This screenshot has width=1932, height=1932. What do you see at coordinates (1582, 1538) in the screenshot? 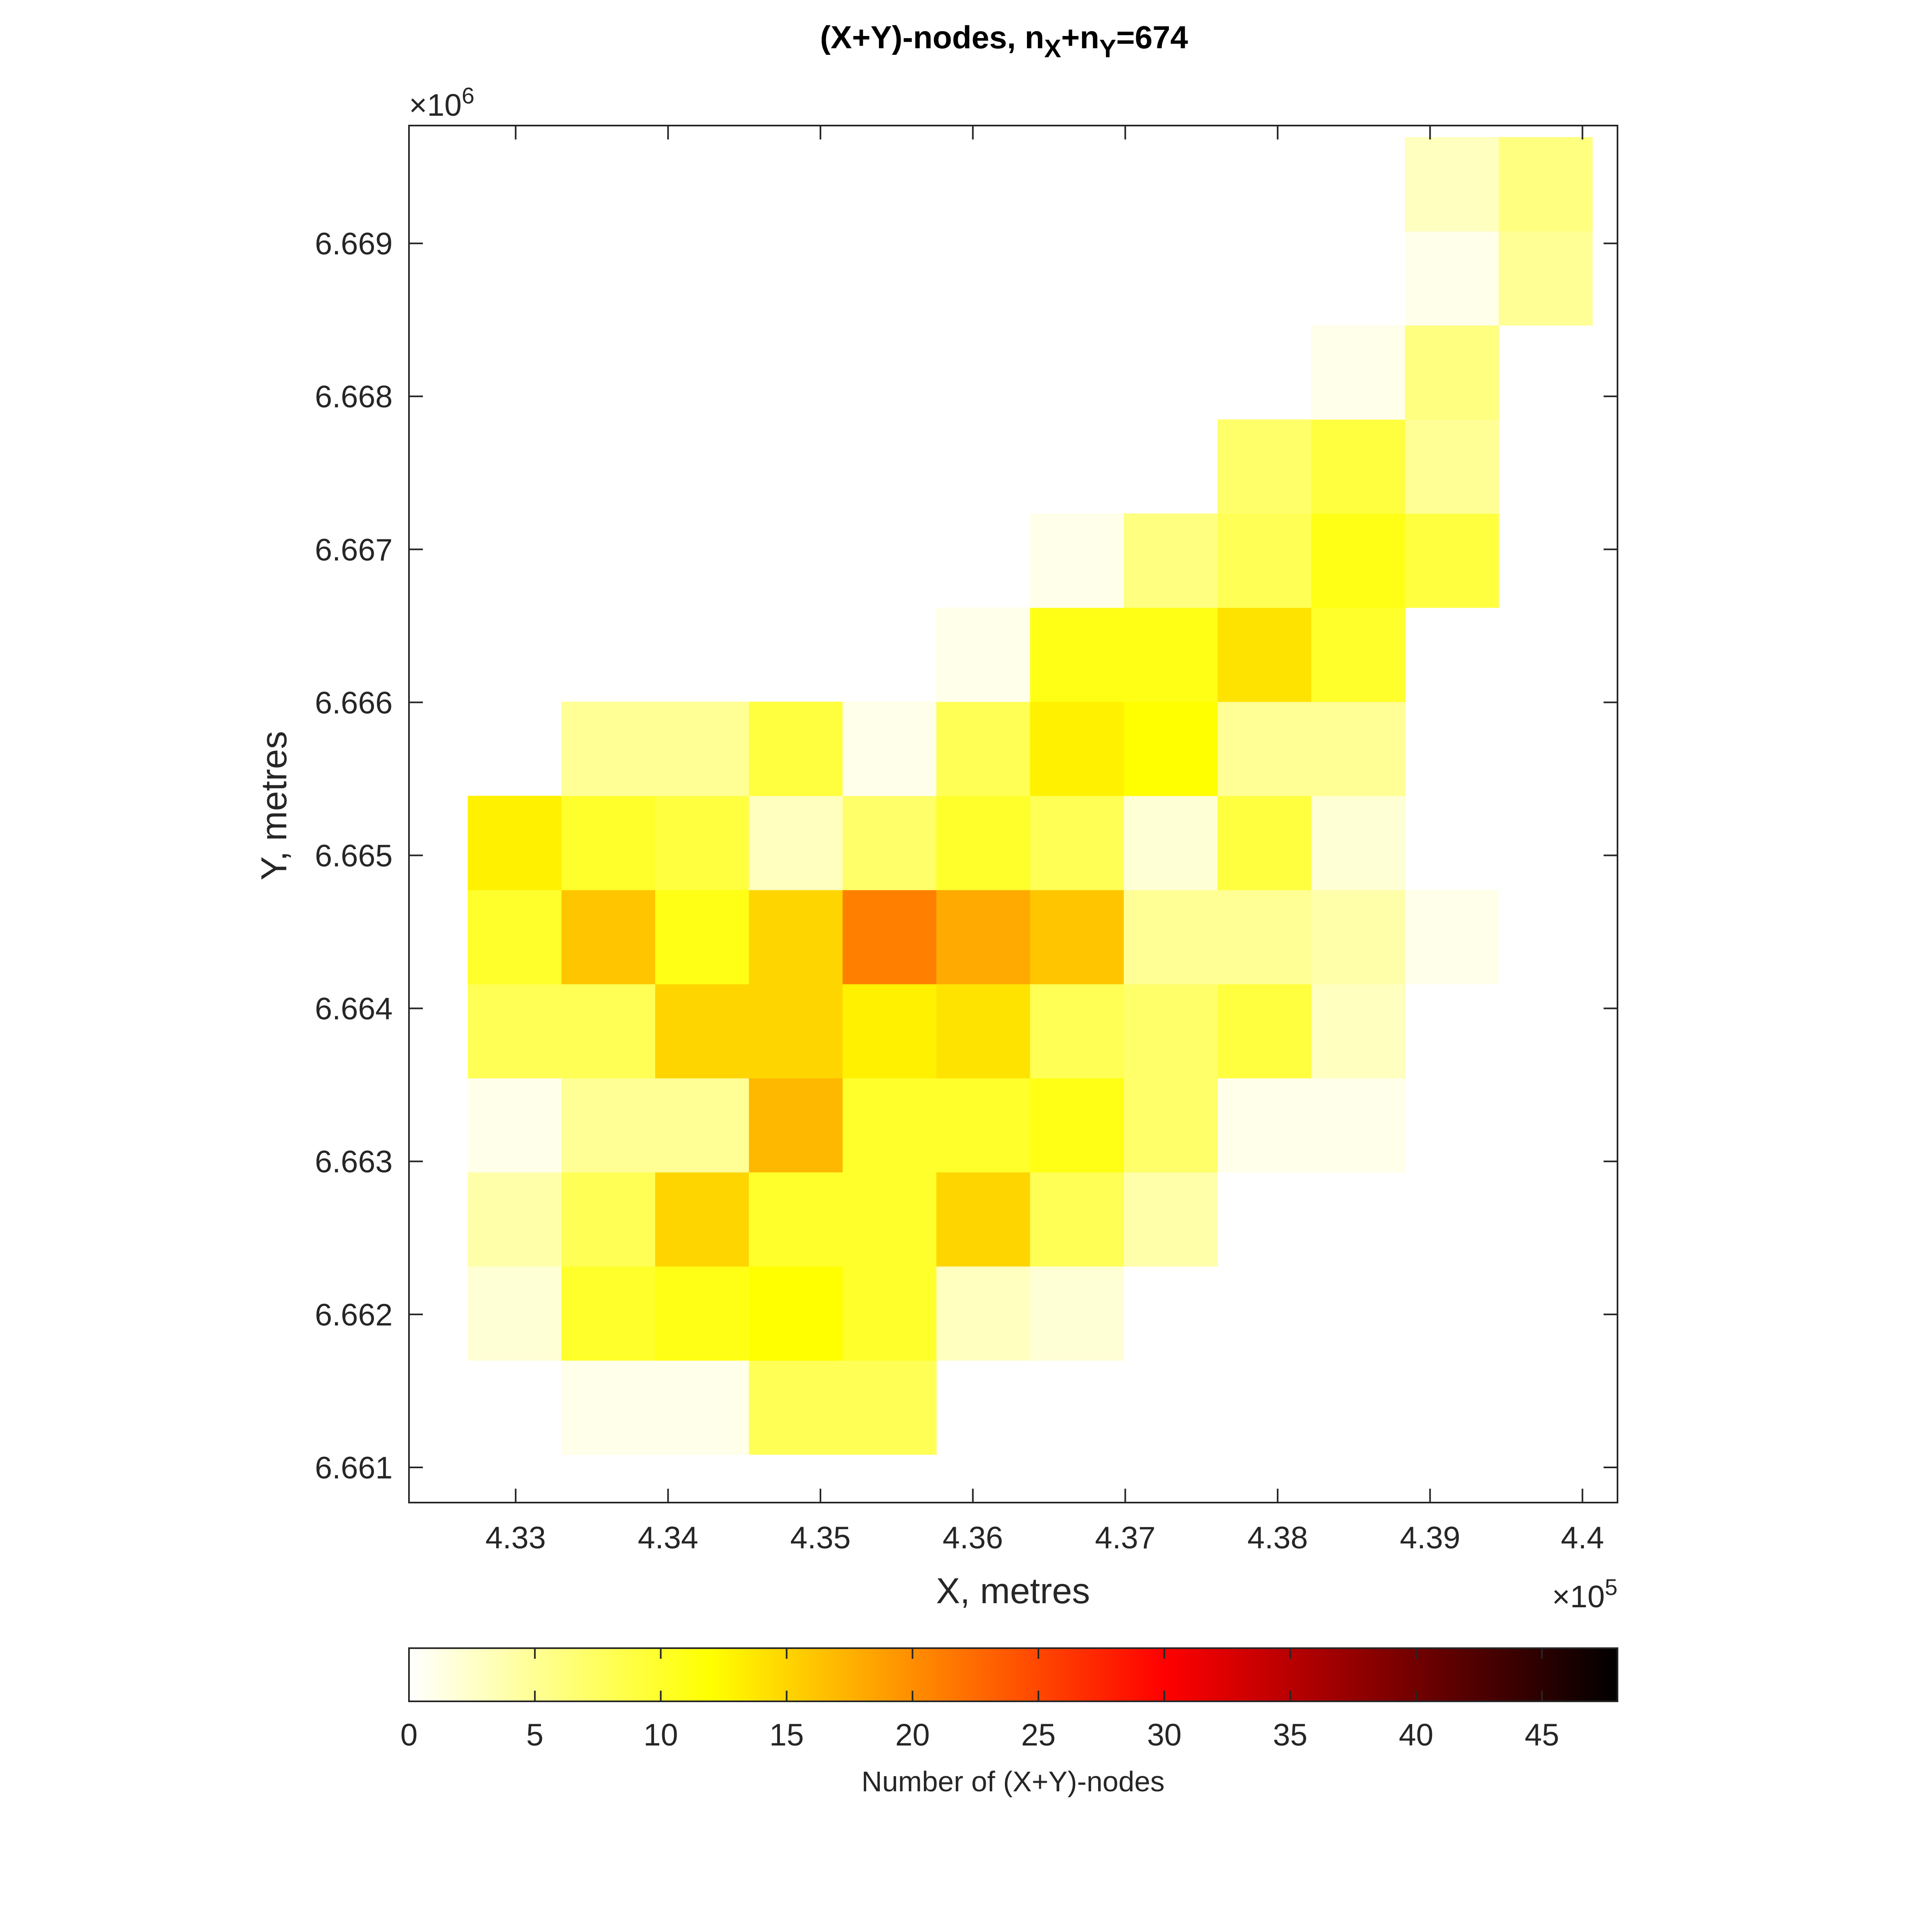
I see `x-tick-label: 4.4` at bounding box center [1582, 1538].